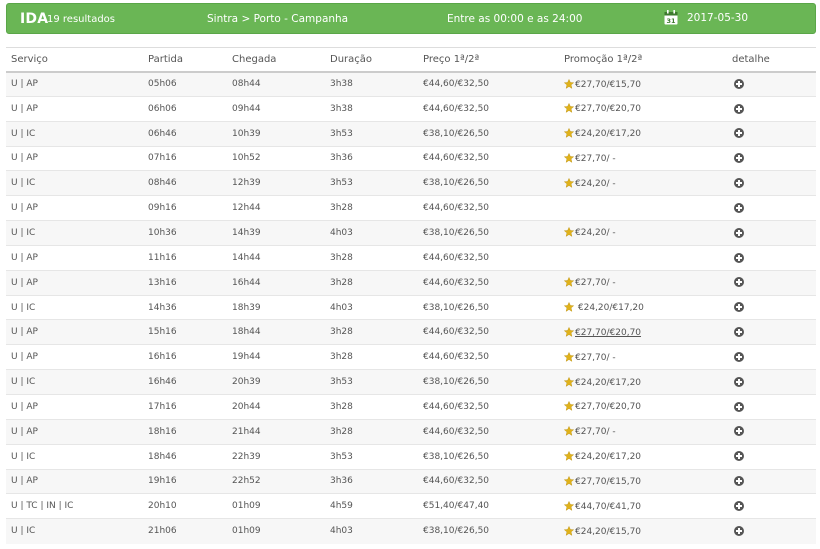 Image resolution: width=820 pixels, height=549 pixels. Describe the element at coordinates (371, 84) in the screenshot. I see `duration-cell: 3h38` at that location.